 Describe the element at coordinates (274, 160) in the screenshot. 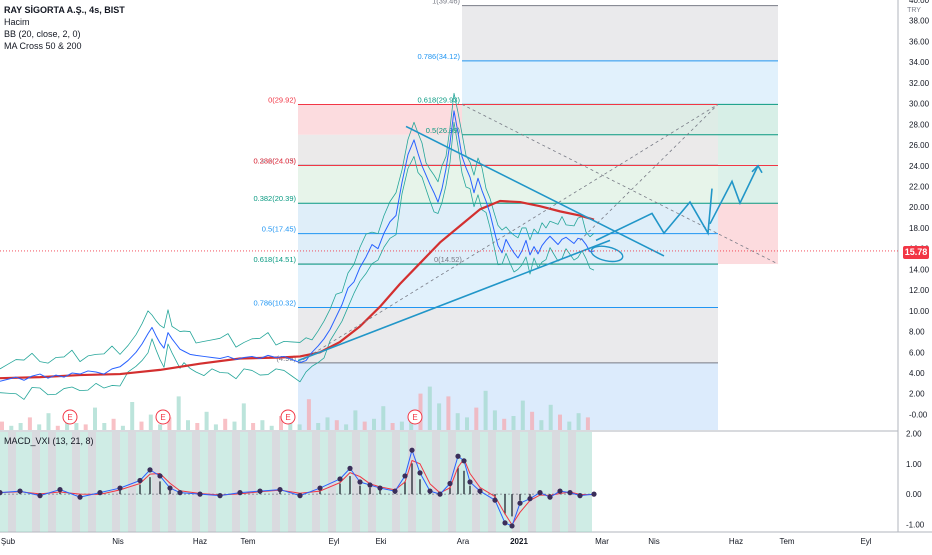

I see `fib-label-6: 0.236(24.03)` at that location.